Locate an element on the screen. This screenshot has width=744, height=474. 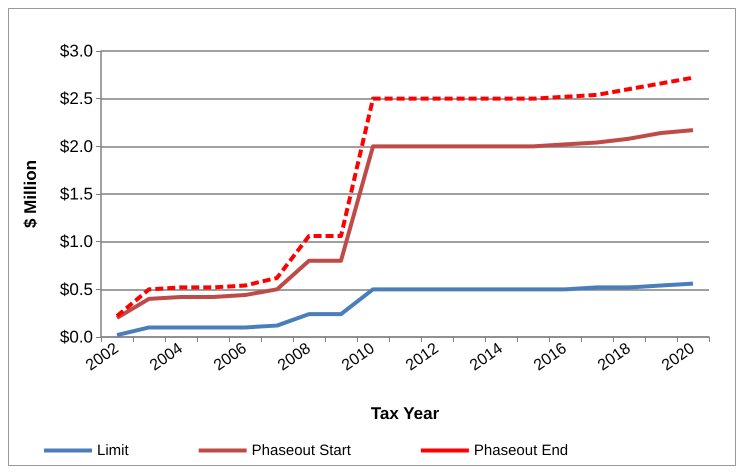
legend-label: Phaseout Start is located at coordinates (302, 450).